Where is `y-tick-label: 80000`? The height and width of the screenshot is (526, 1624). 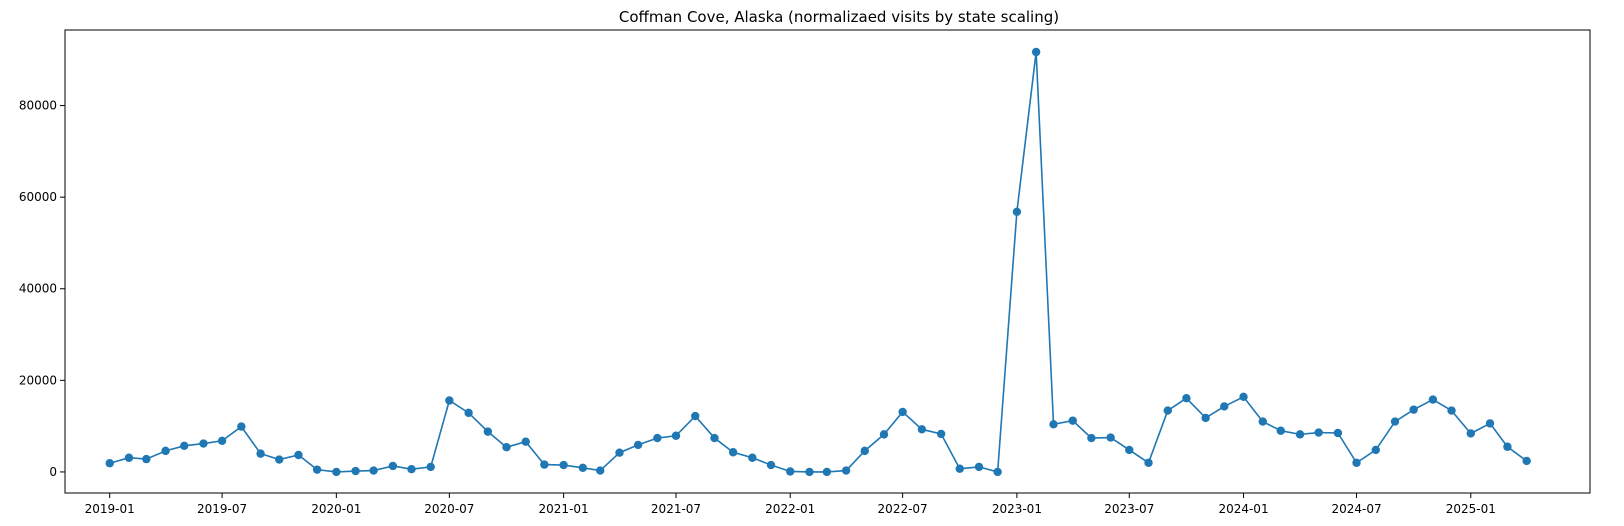 y-tick-label: 80000 is located at coordinates (38, 106).